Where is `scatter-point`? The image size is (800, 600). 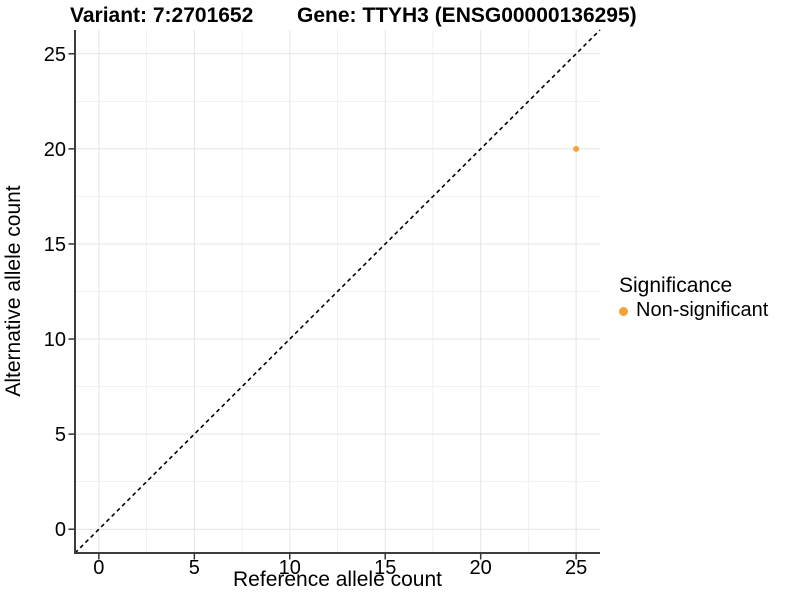
scatter-point is located at coordinates (576, 148).